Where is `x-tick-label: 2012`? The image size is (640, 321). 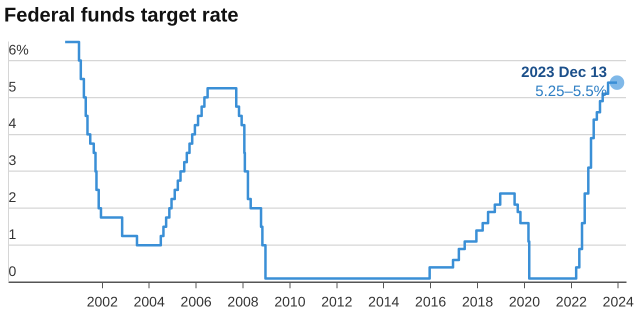 x-tick-label: 2012 is located at coordinates (337, 301).